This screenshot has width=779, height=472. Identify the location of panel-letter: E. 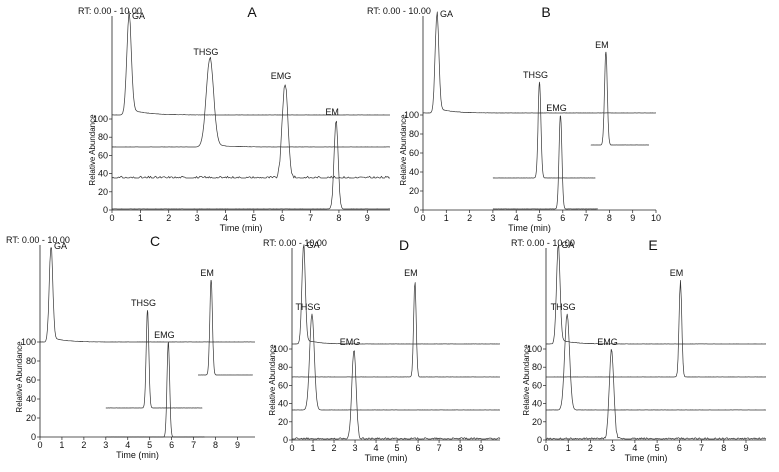
(652, 245).